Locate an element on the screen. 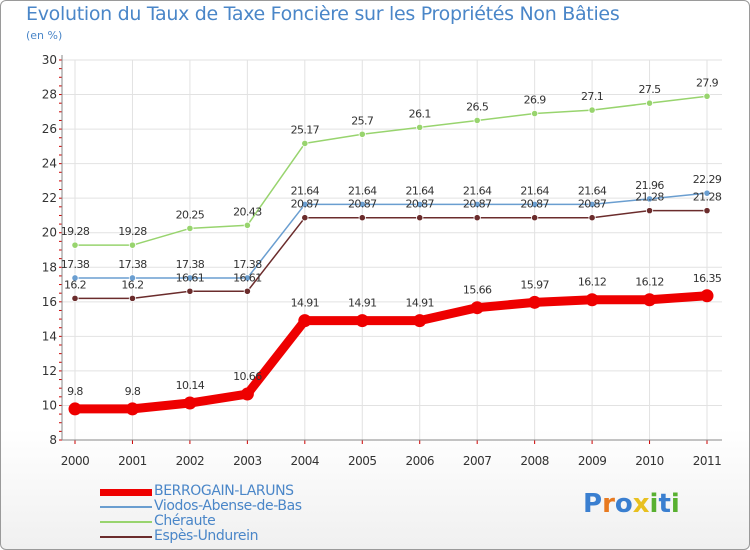 This screenshot has width=750, height=550. legend-item-cheraute: Chéraute is located at coordinates (230, 521).